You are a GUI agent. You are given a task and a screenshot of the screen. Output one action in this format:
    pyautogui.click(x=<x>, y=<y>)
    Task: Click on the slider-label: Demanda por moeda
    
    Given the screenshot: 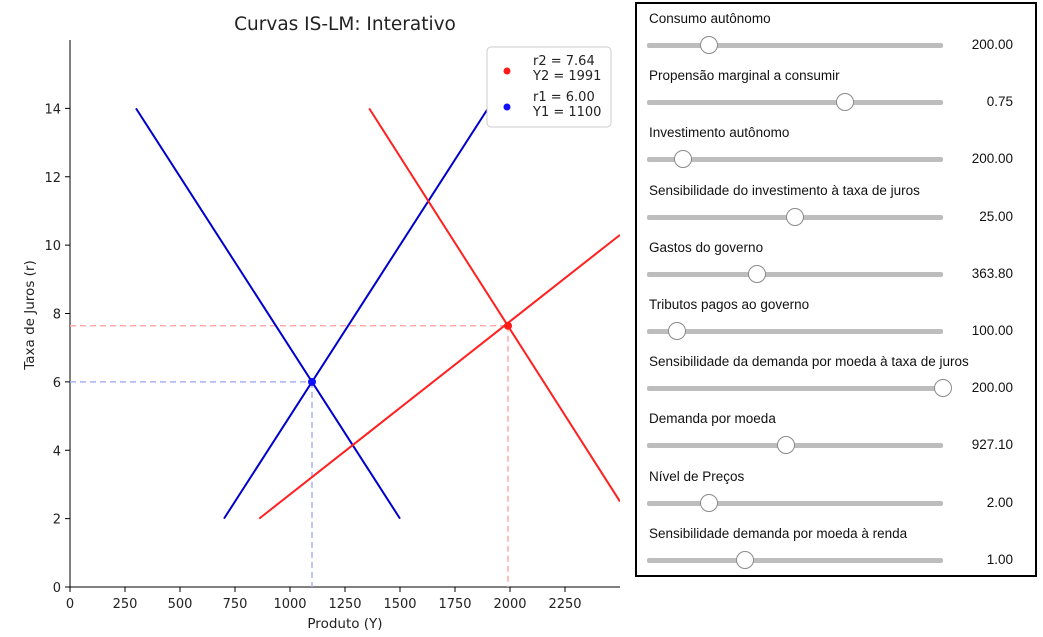 What is the action you would take?
    pyautogui.click(x=712, y=419)
    